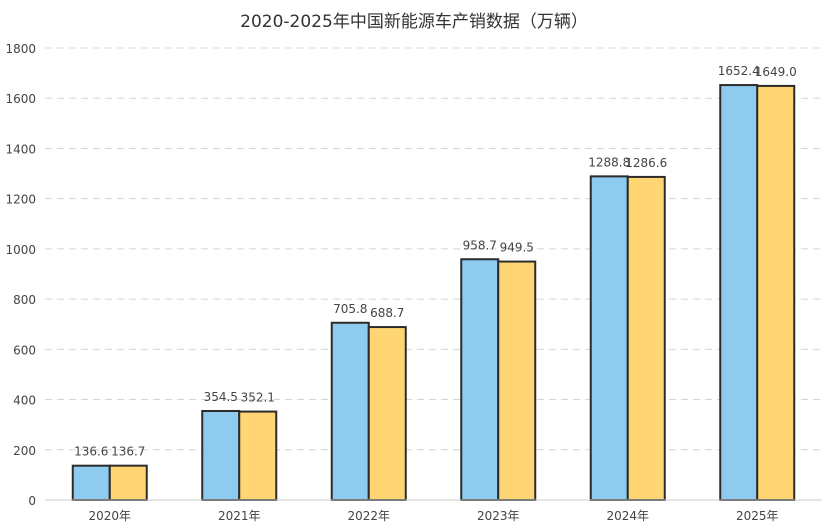 This screenshot has height=532, width=828. What do you see at coordinates (757, 516) in the screenshot?
I see `x-tick-label: 2025年` at bounding box center [757, 516].